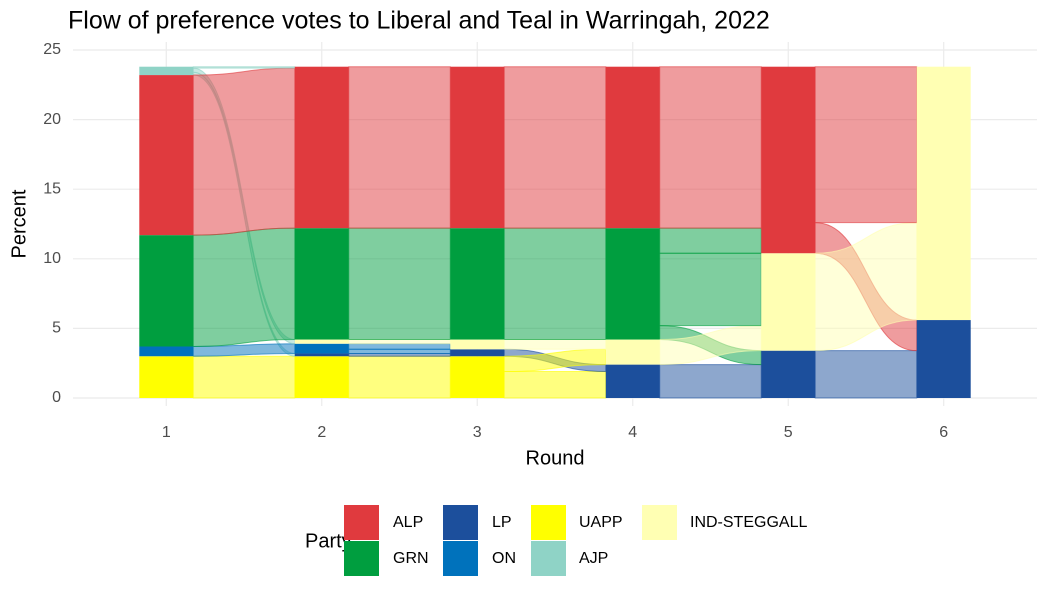 Image resolution: width=1050 pixels, height=600 pixels. I want to click on x-tick-label: 4, so click(632, 432).